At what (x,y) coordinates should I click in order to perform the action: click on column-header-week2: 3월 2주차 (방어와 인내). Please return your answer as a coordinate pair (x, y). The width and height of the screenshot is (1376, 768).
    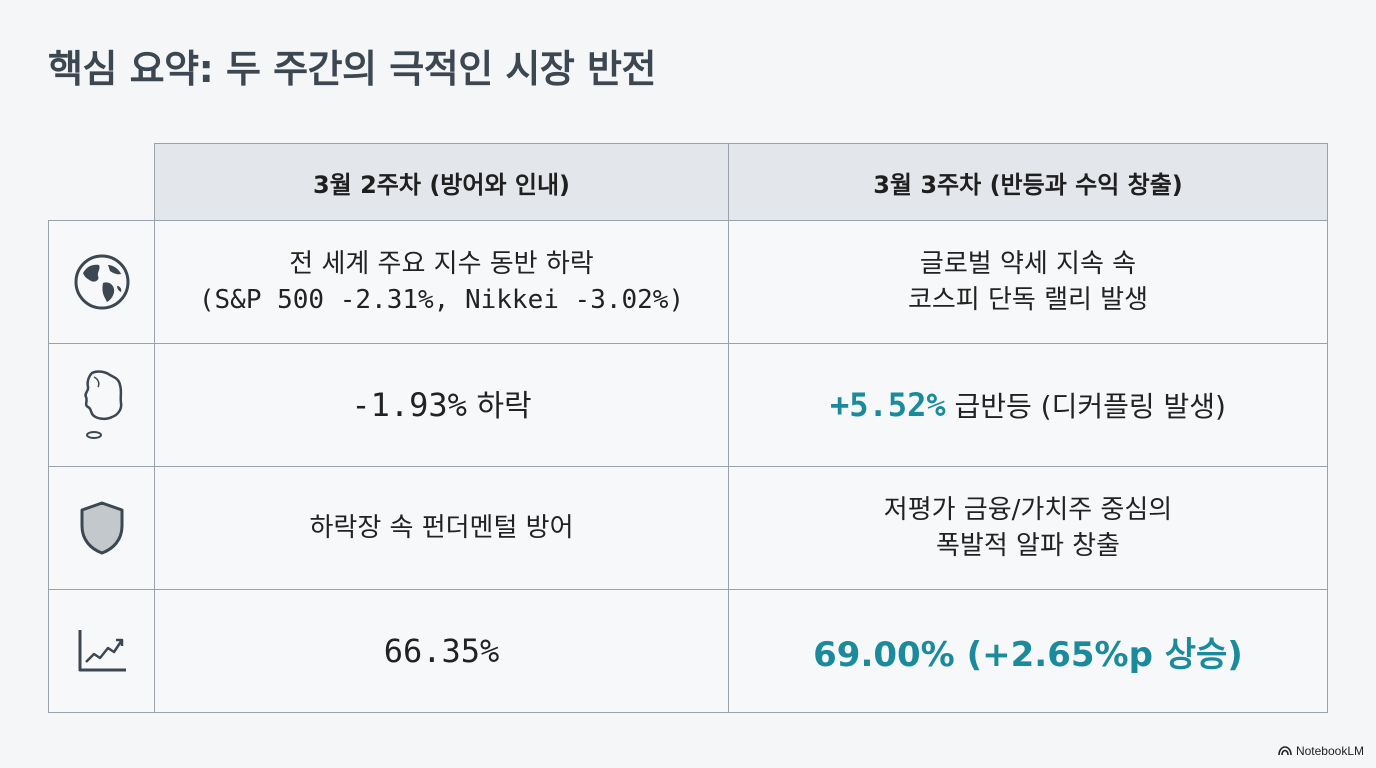
    Looking at the image, I should click on (441, 182).